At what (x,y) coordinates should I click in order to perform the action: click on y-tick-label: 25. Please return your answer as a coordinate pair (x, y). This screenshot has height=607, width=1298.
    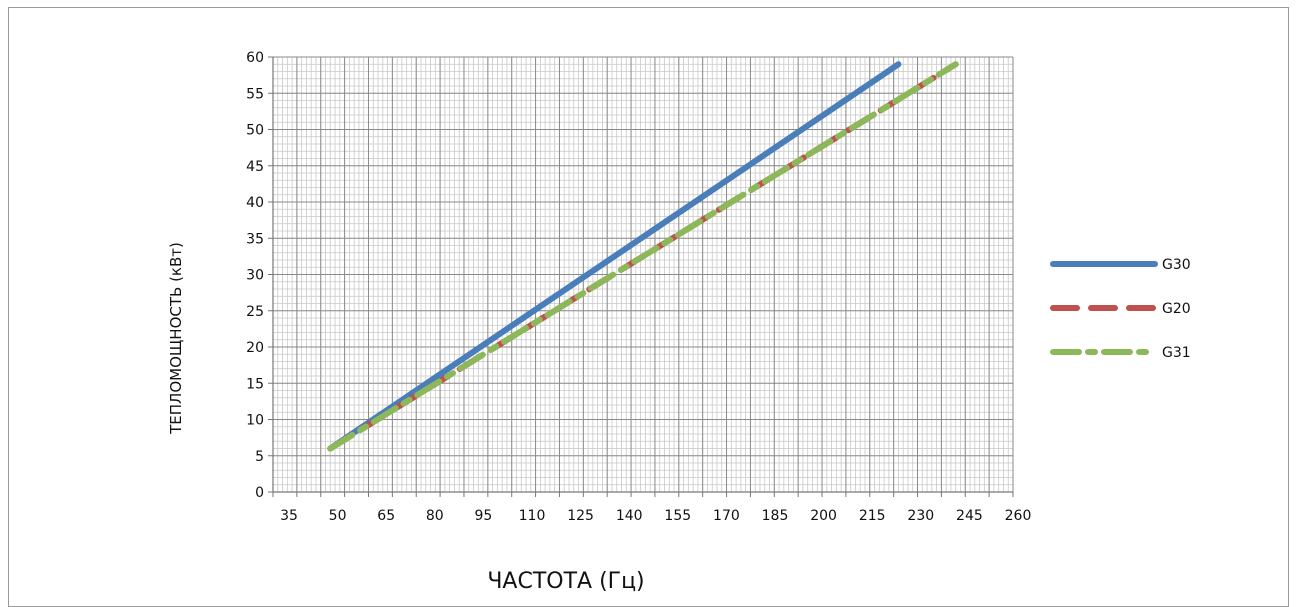
    Looking at the image, I should click on (255, 312).